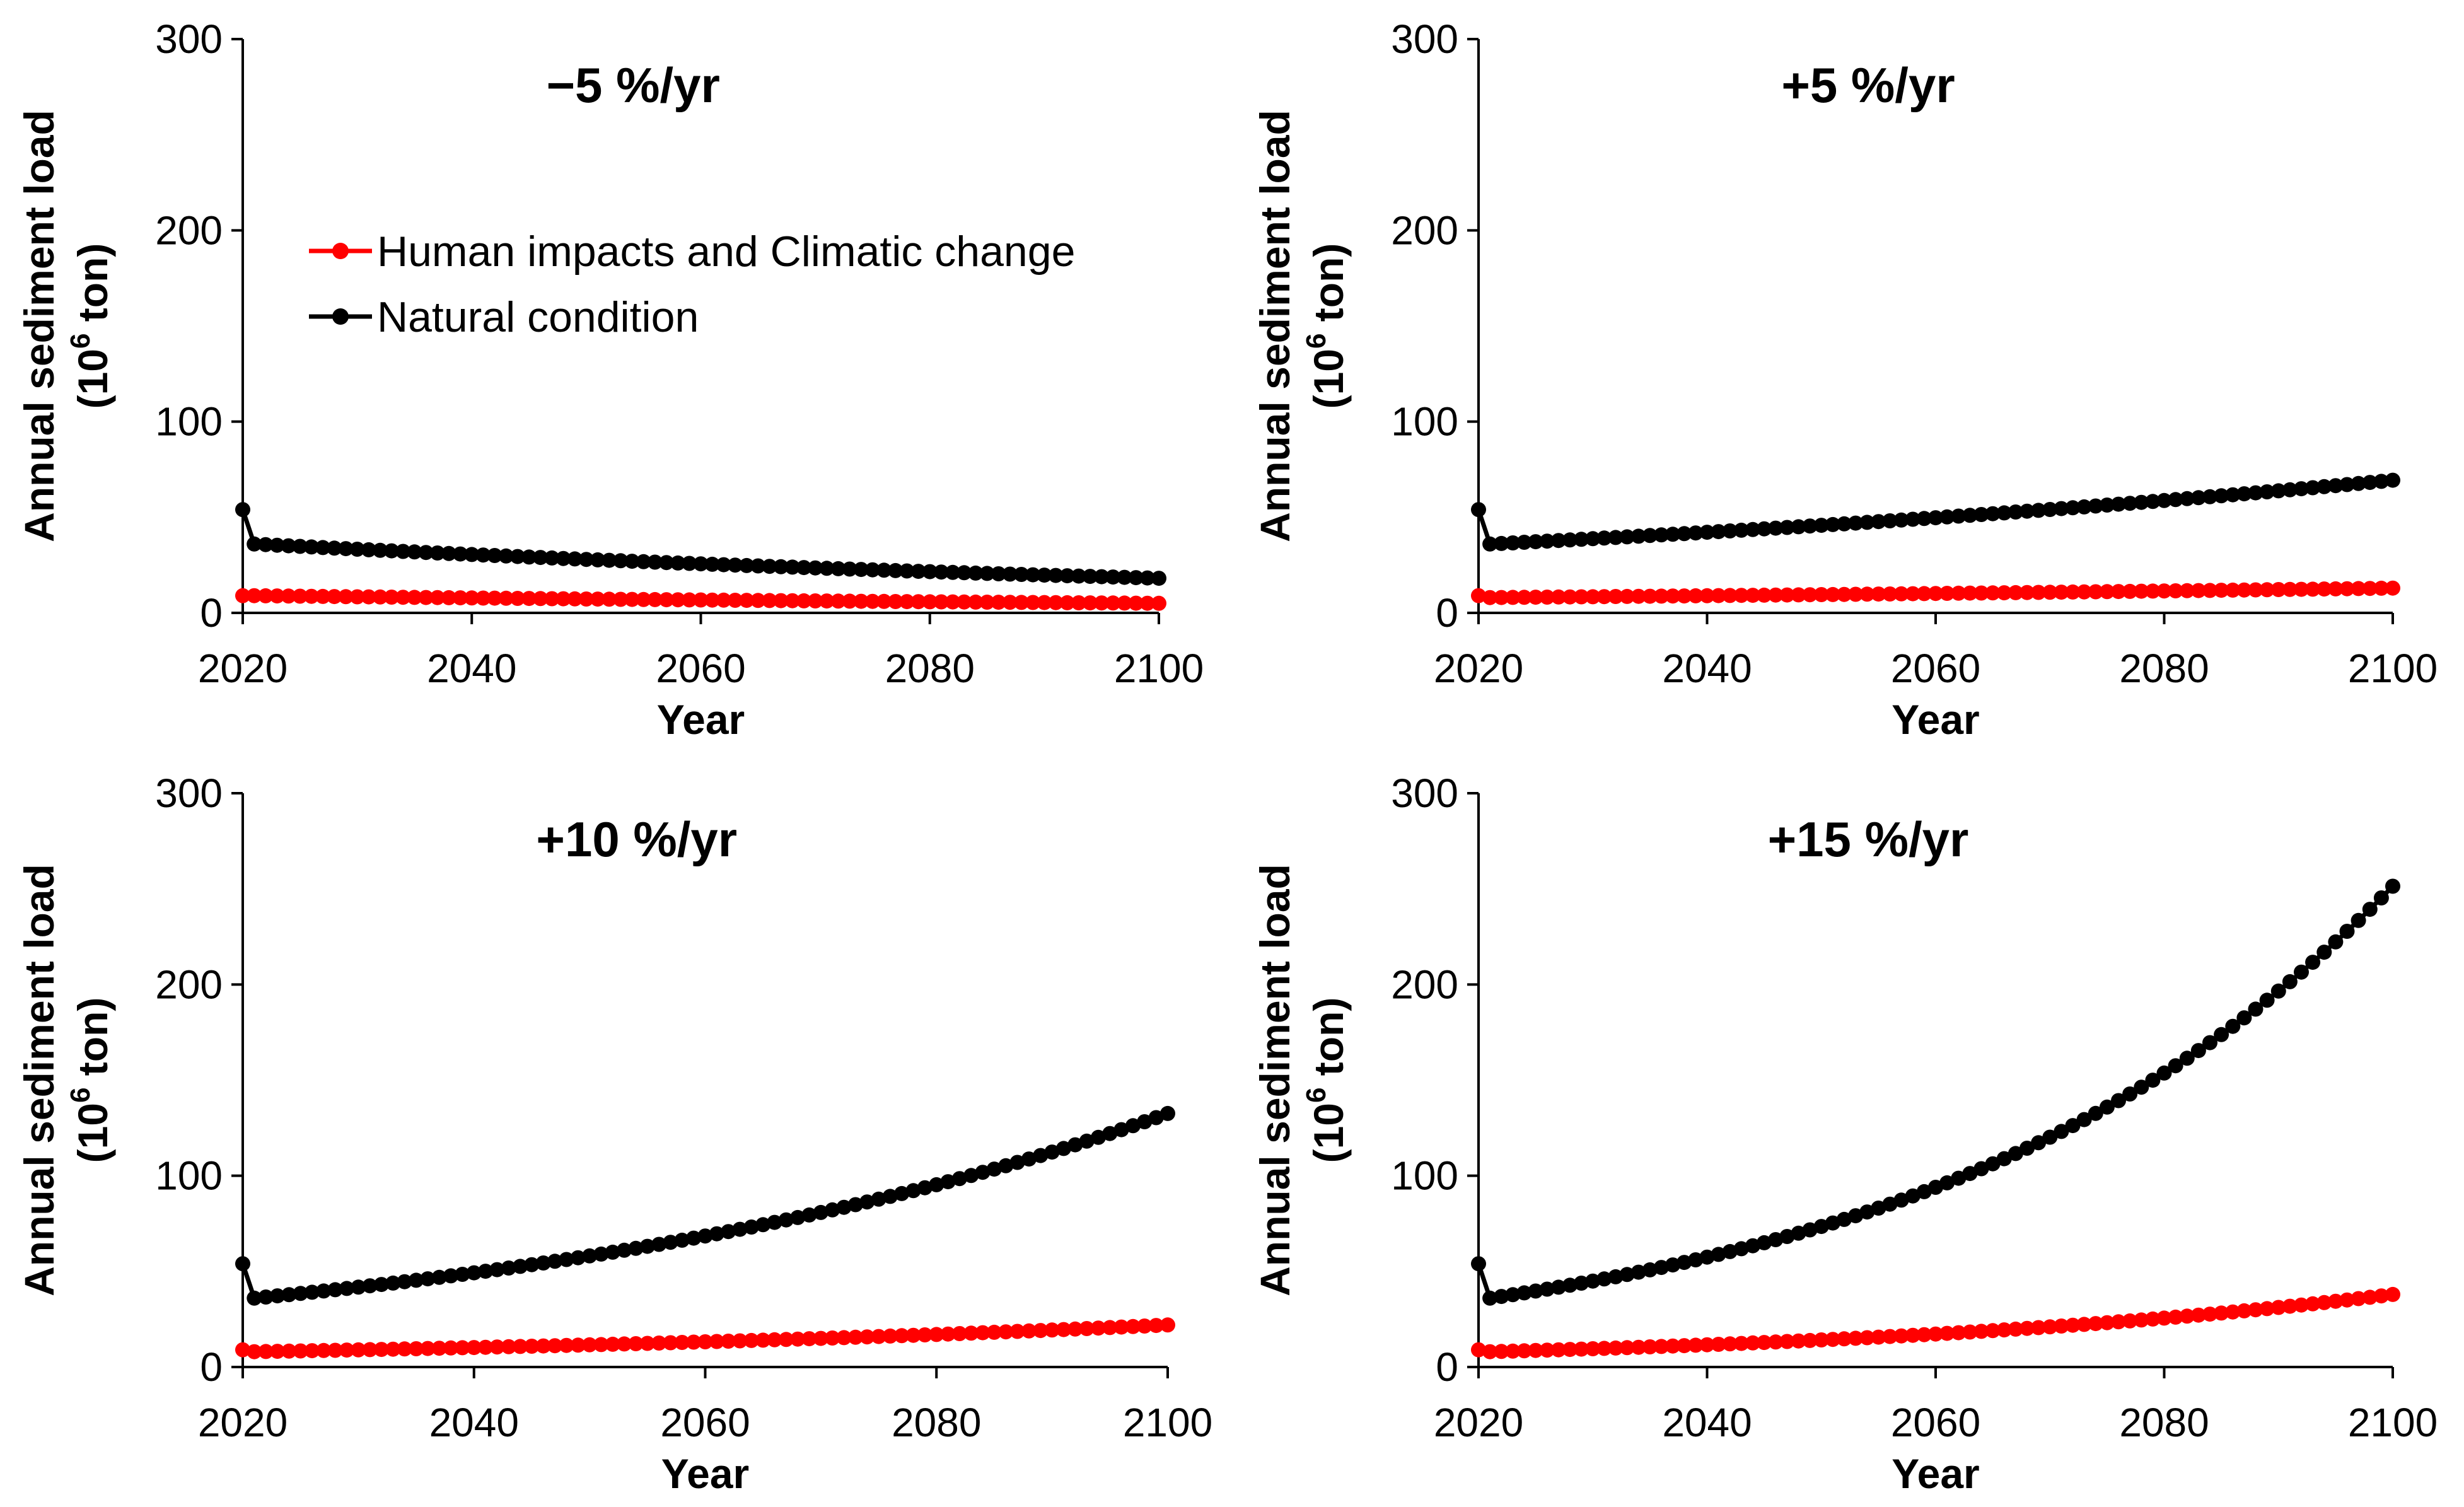 The width and height of the screenshot is (2464, 1507). Describe the element at coordinates (1869, 839) in the screenshot. I see `panel-title: +15 %/yr` at that location.